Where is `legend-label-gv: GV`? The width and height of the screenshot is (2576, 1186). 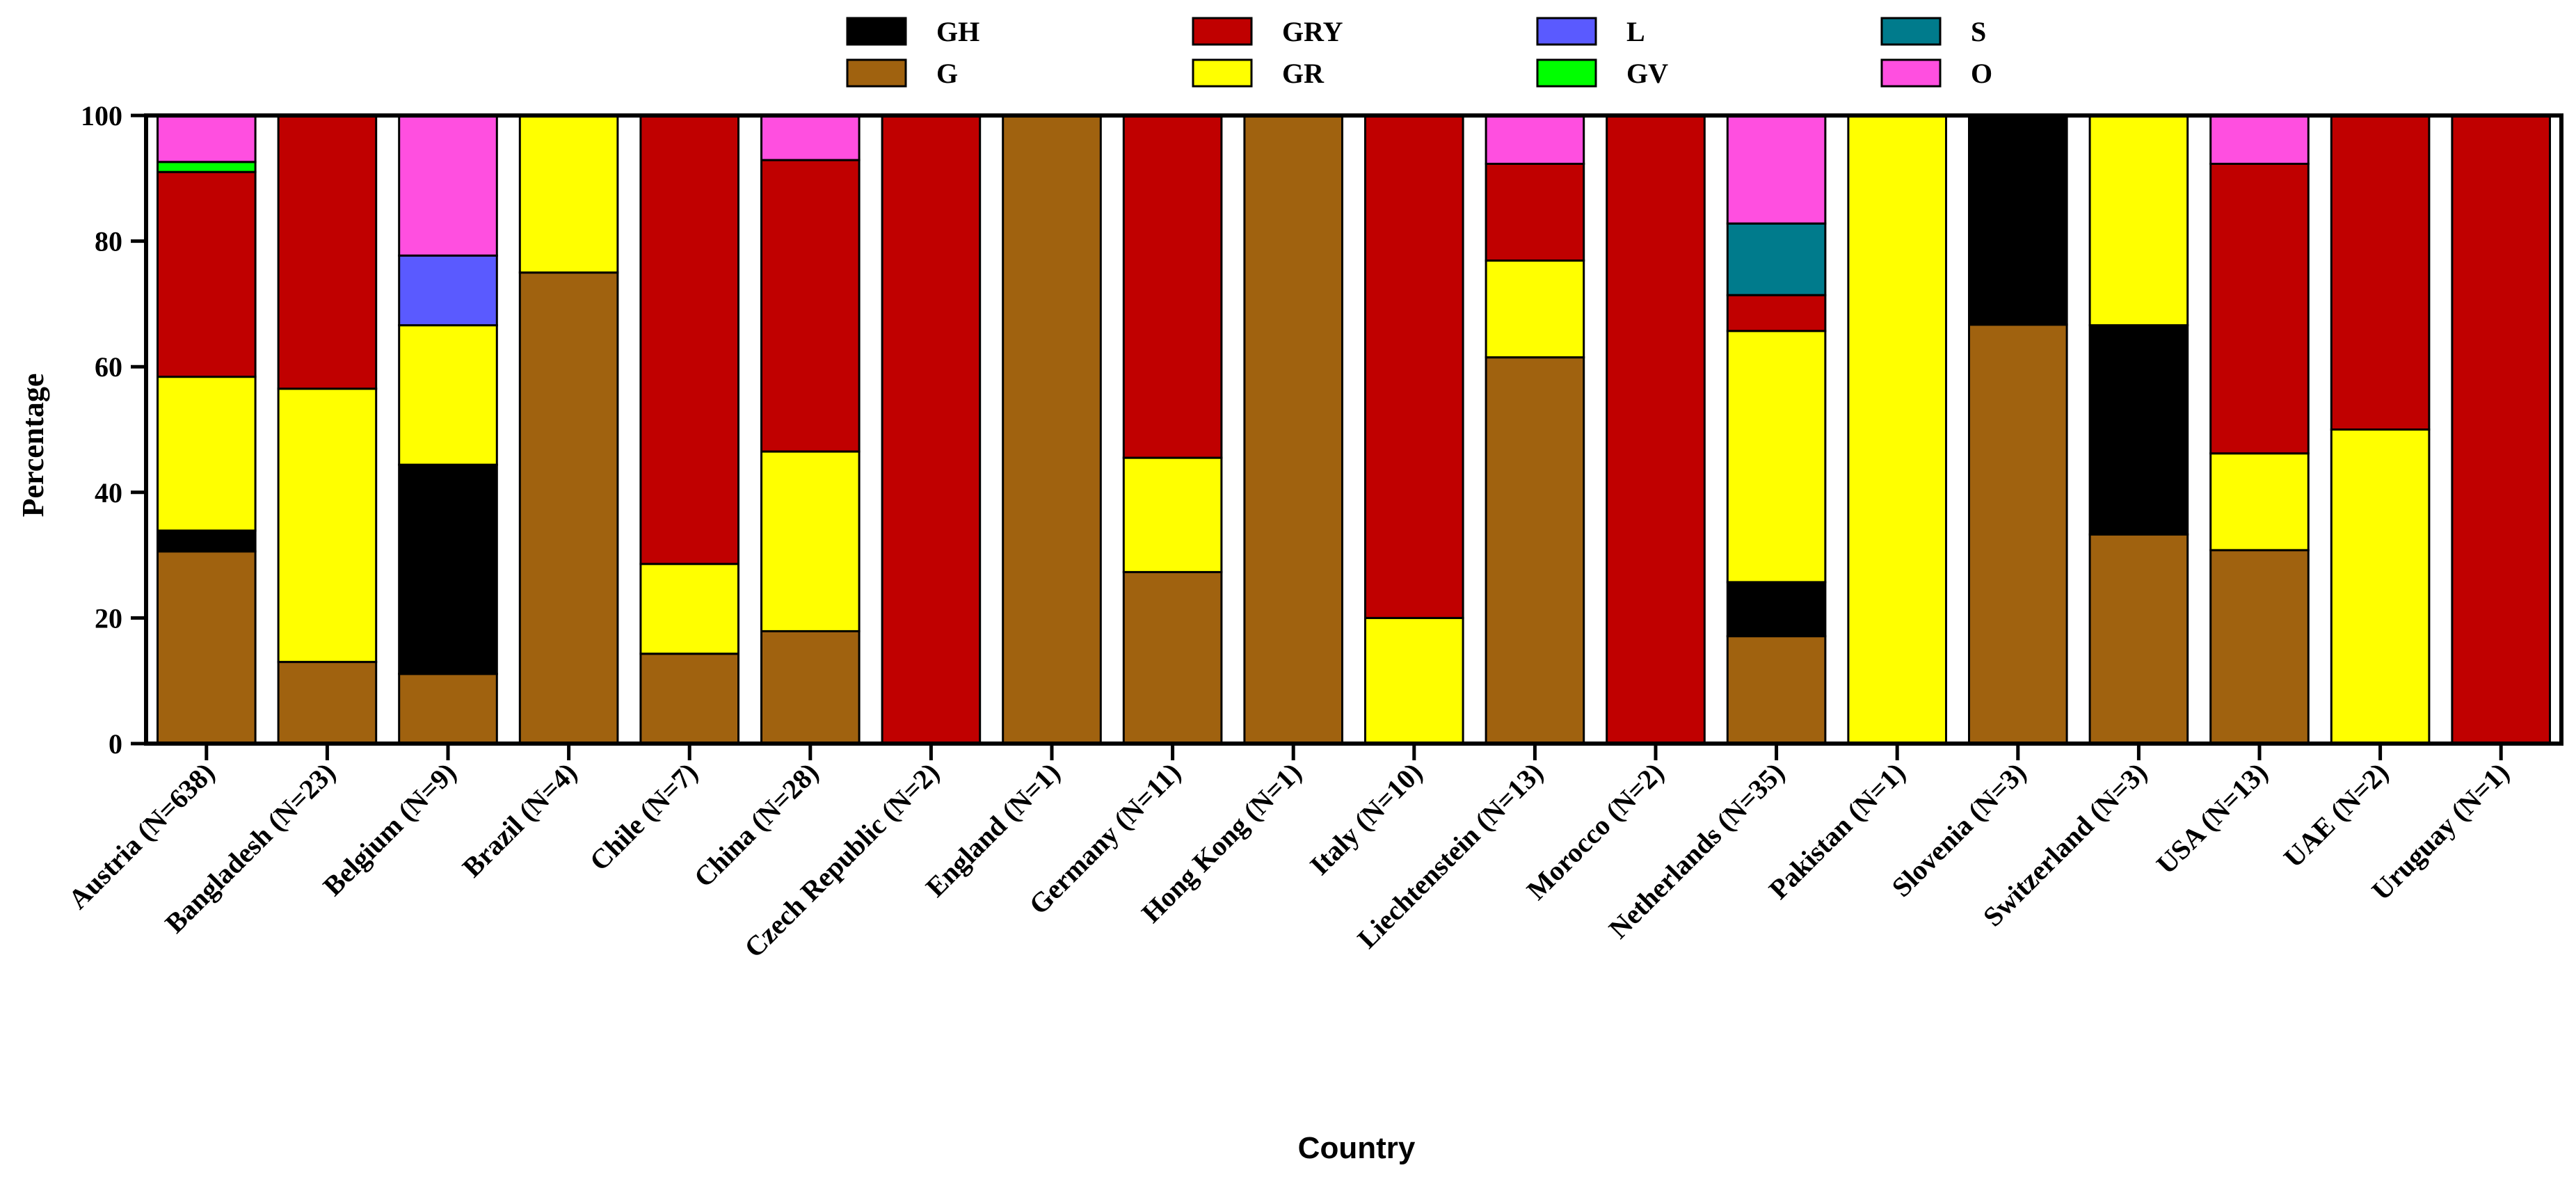 legend-label-gv: GV is located at coordinates (1647, 73).